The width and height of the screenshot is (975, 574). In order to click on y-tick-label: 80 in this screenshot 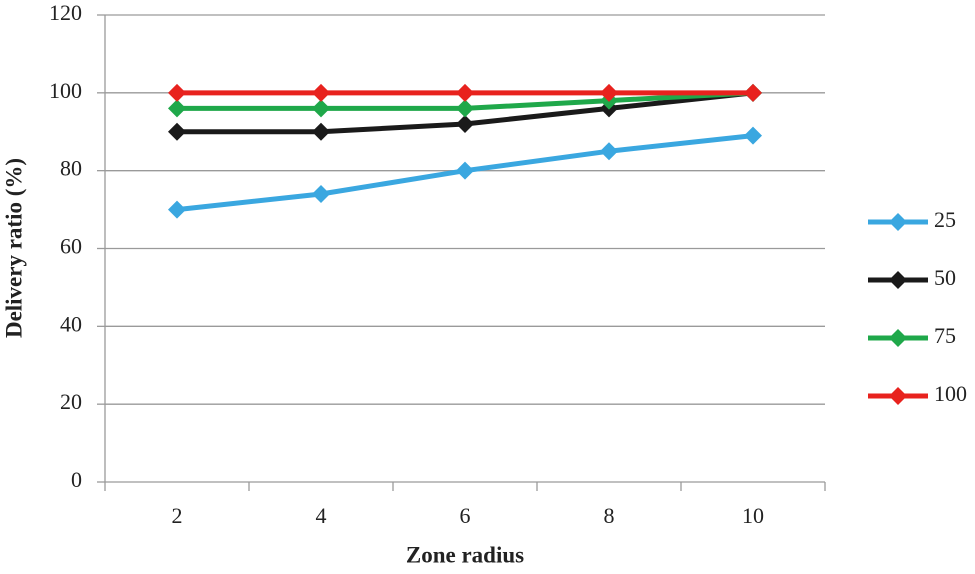, I will do `click(71, 168)`.